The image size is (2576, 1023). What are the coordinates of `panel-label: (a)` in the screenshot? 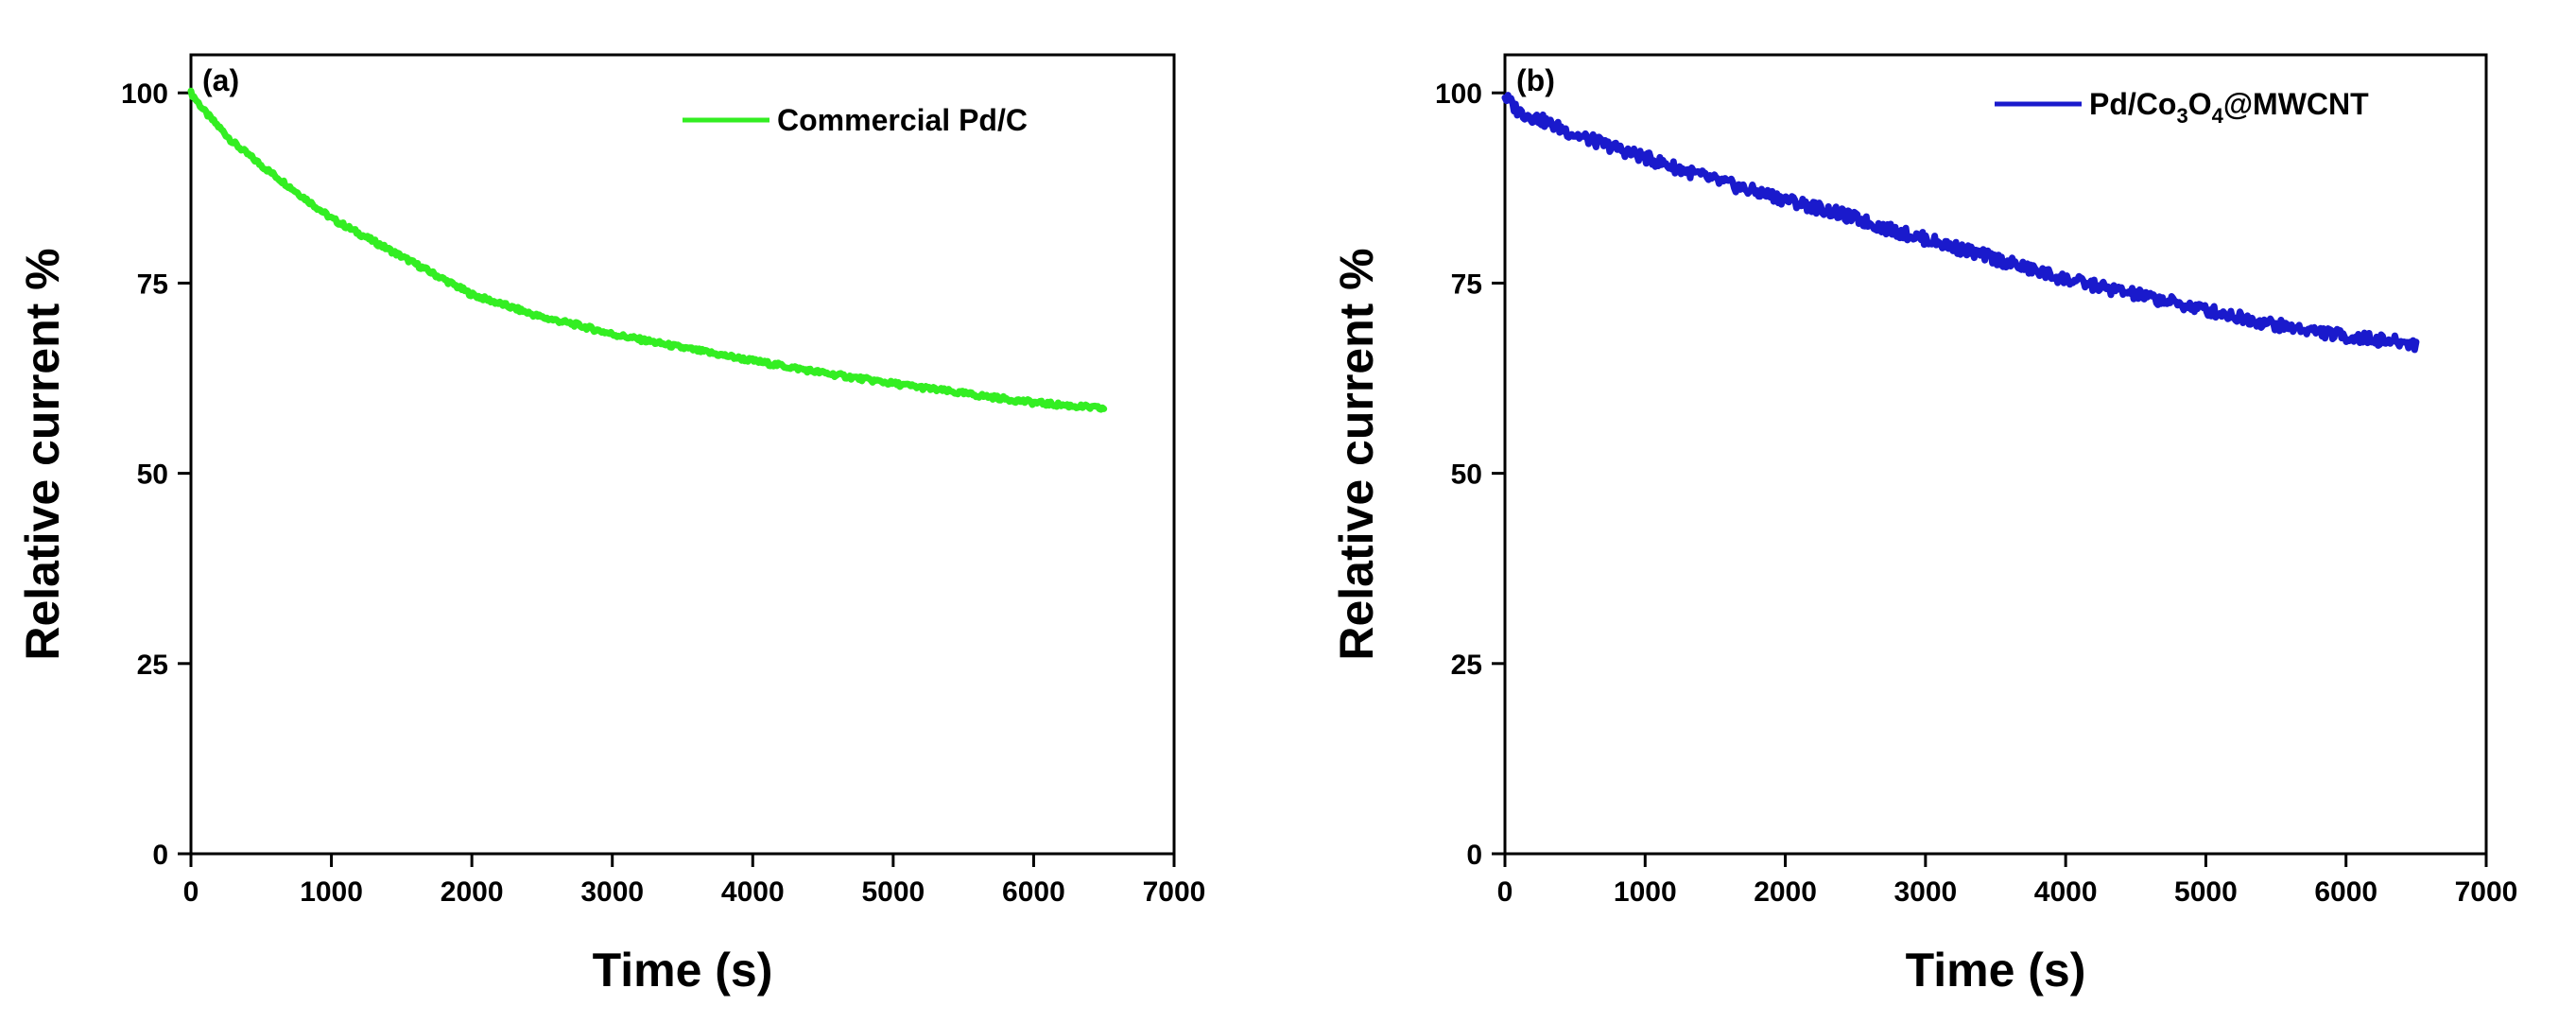 It's located at (220, 80).